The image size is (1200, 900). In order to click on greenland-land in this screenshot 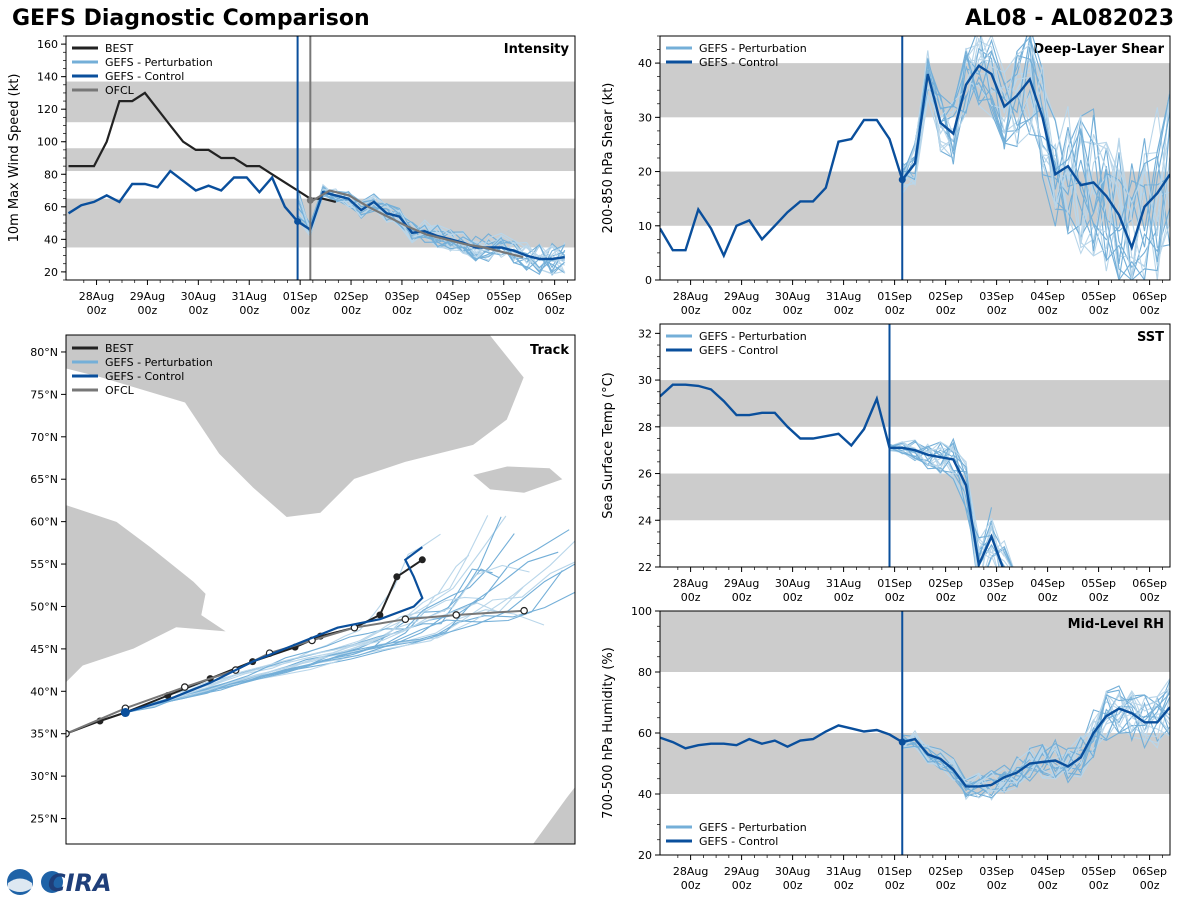, I will do `click(295, 426)`.